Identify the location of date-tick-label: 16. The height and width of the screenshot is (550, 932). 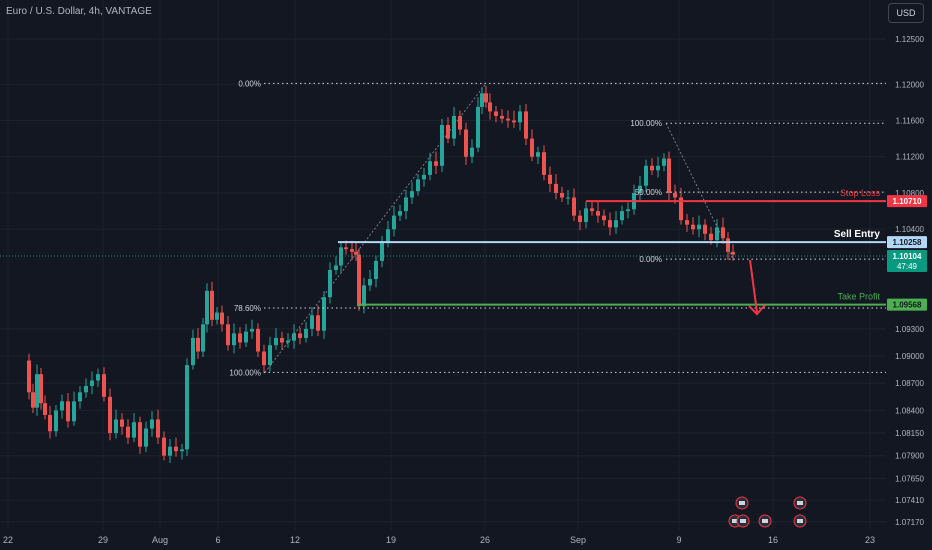
(773, 540).